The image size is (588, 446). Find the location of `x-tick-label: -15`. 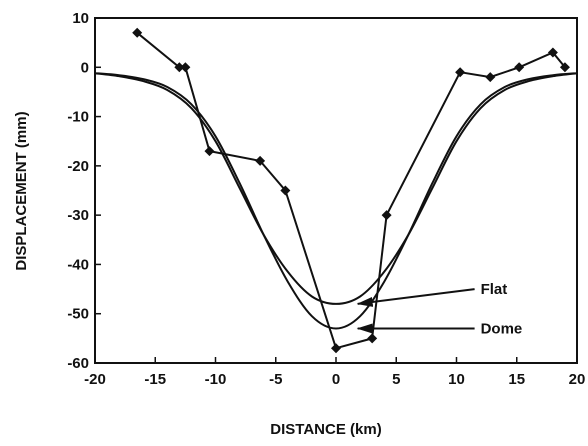

x-tick-label: -15 is located at coordinates (155, 379).